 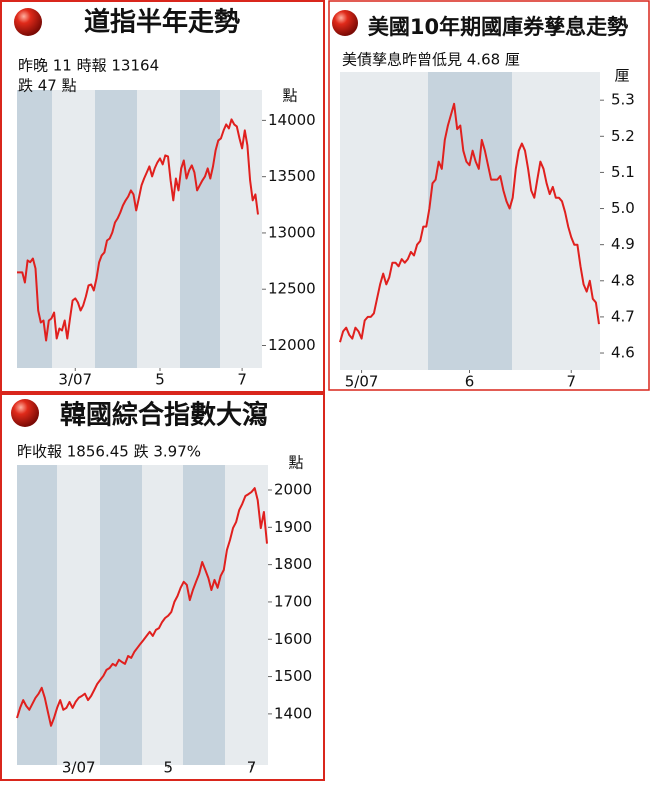 I want to click on y-tick-label: 1800, so click(x=293, y=564).